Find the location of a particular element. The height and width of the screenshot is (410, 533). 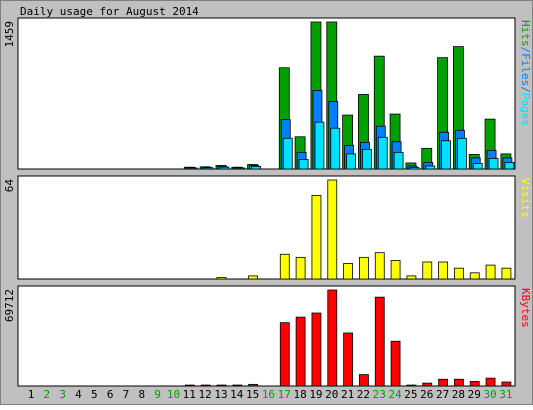

x-tick-label: 1 is located at coordinates (31, 394).